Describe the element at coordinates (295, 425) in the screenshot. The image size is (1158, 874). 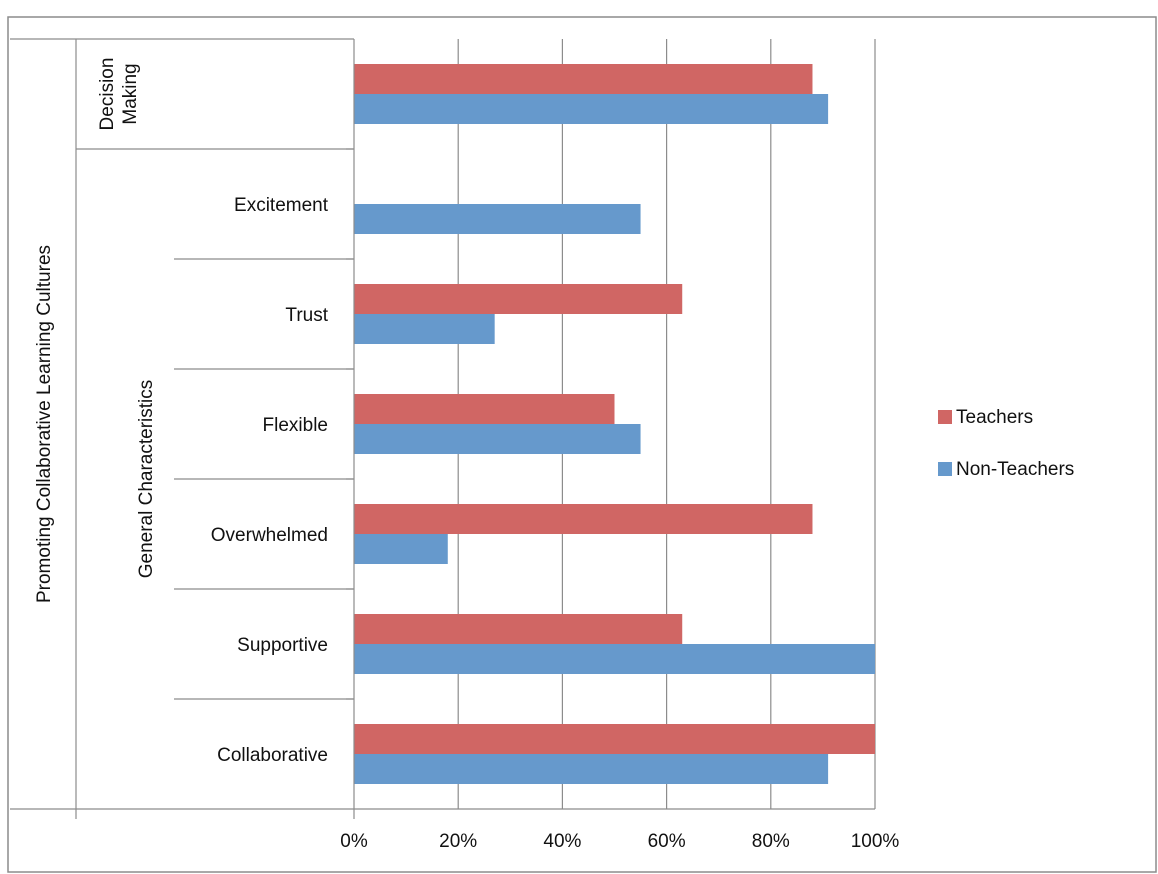
I see `category-label: Flexible` at that location.